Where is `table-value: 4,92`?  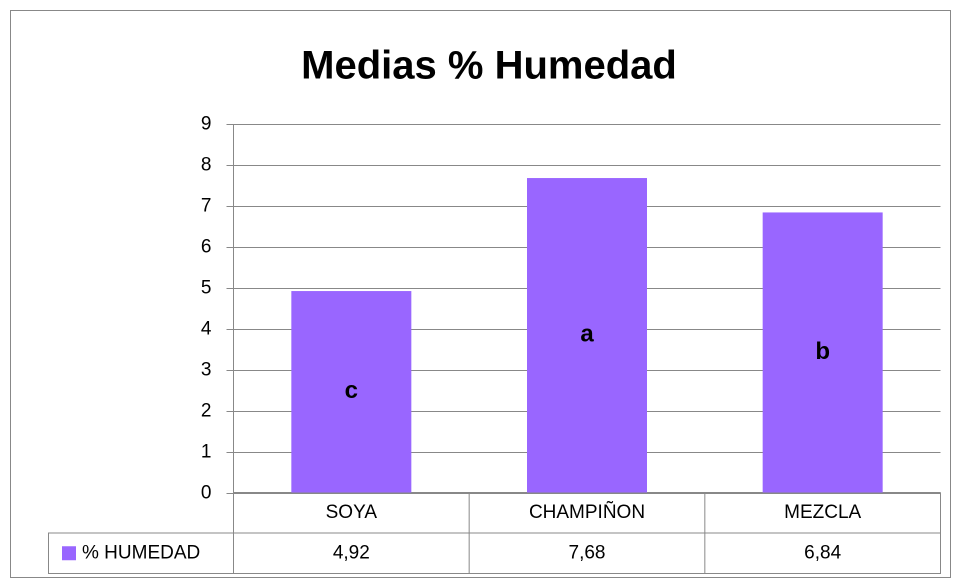
table-value: 4,92 is located at coordinates (351, 552).